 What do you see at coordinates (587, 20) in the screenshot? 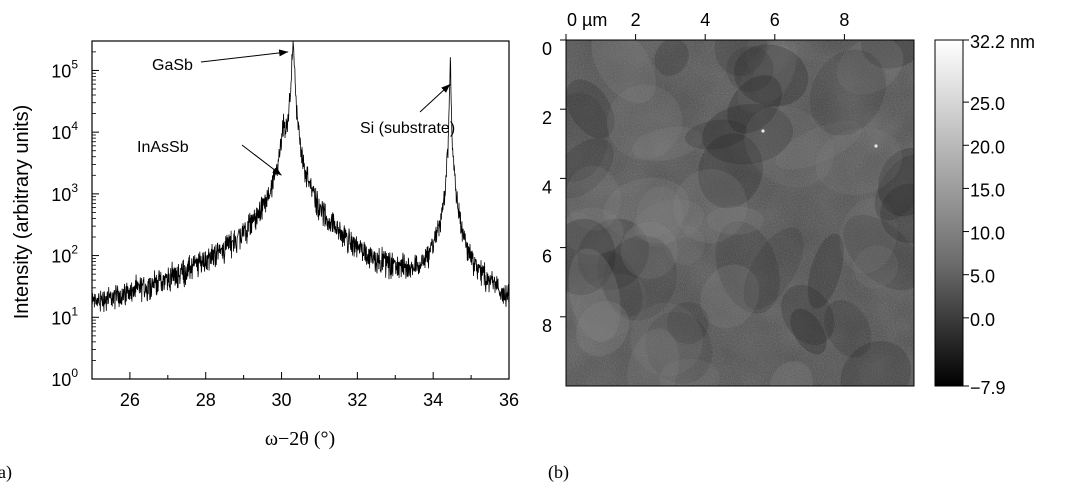
I see `afm-x-tick-label: 0 µm` at bounding box center [587, 20].